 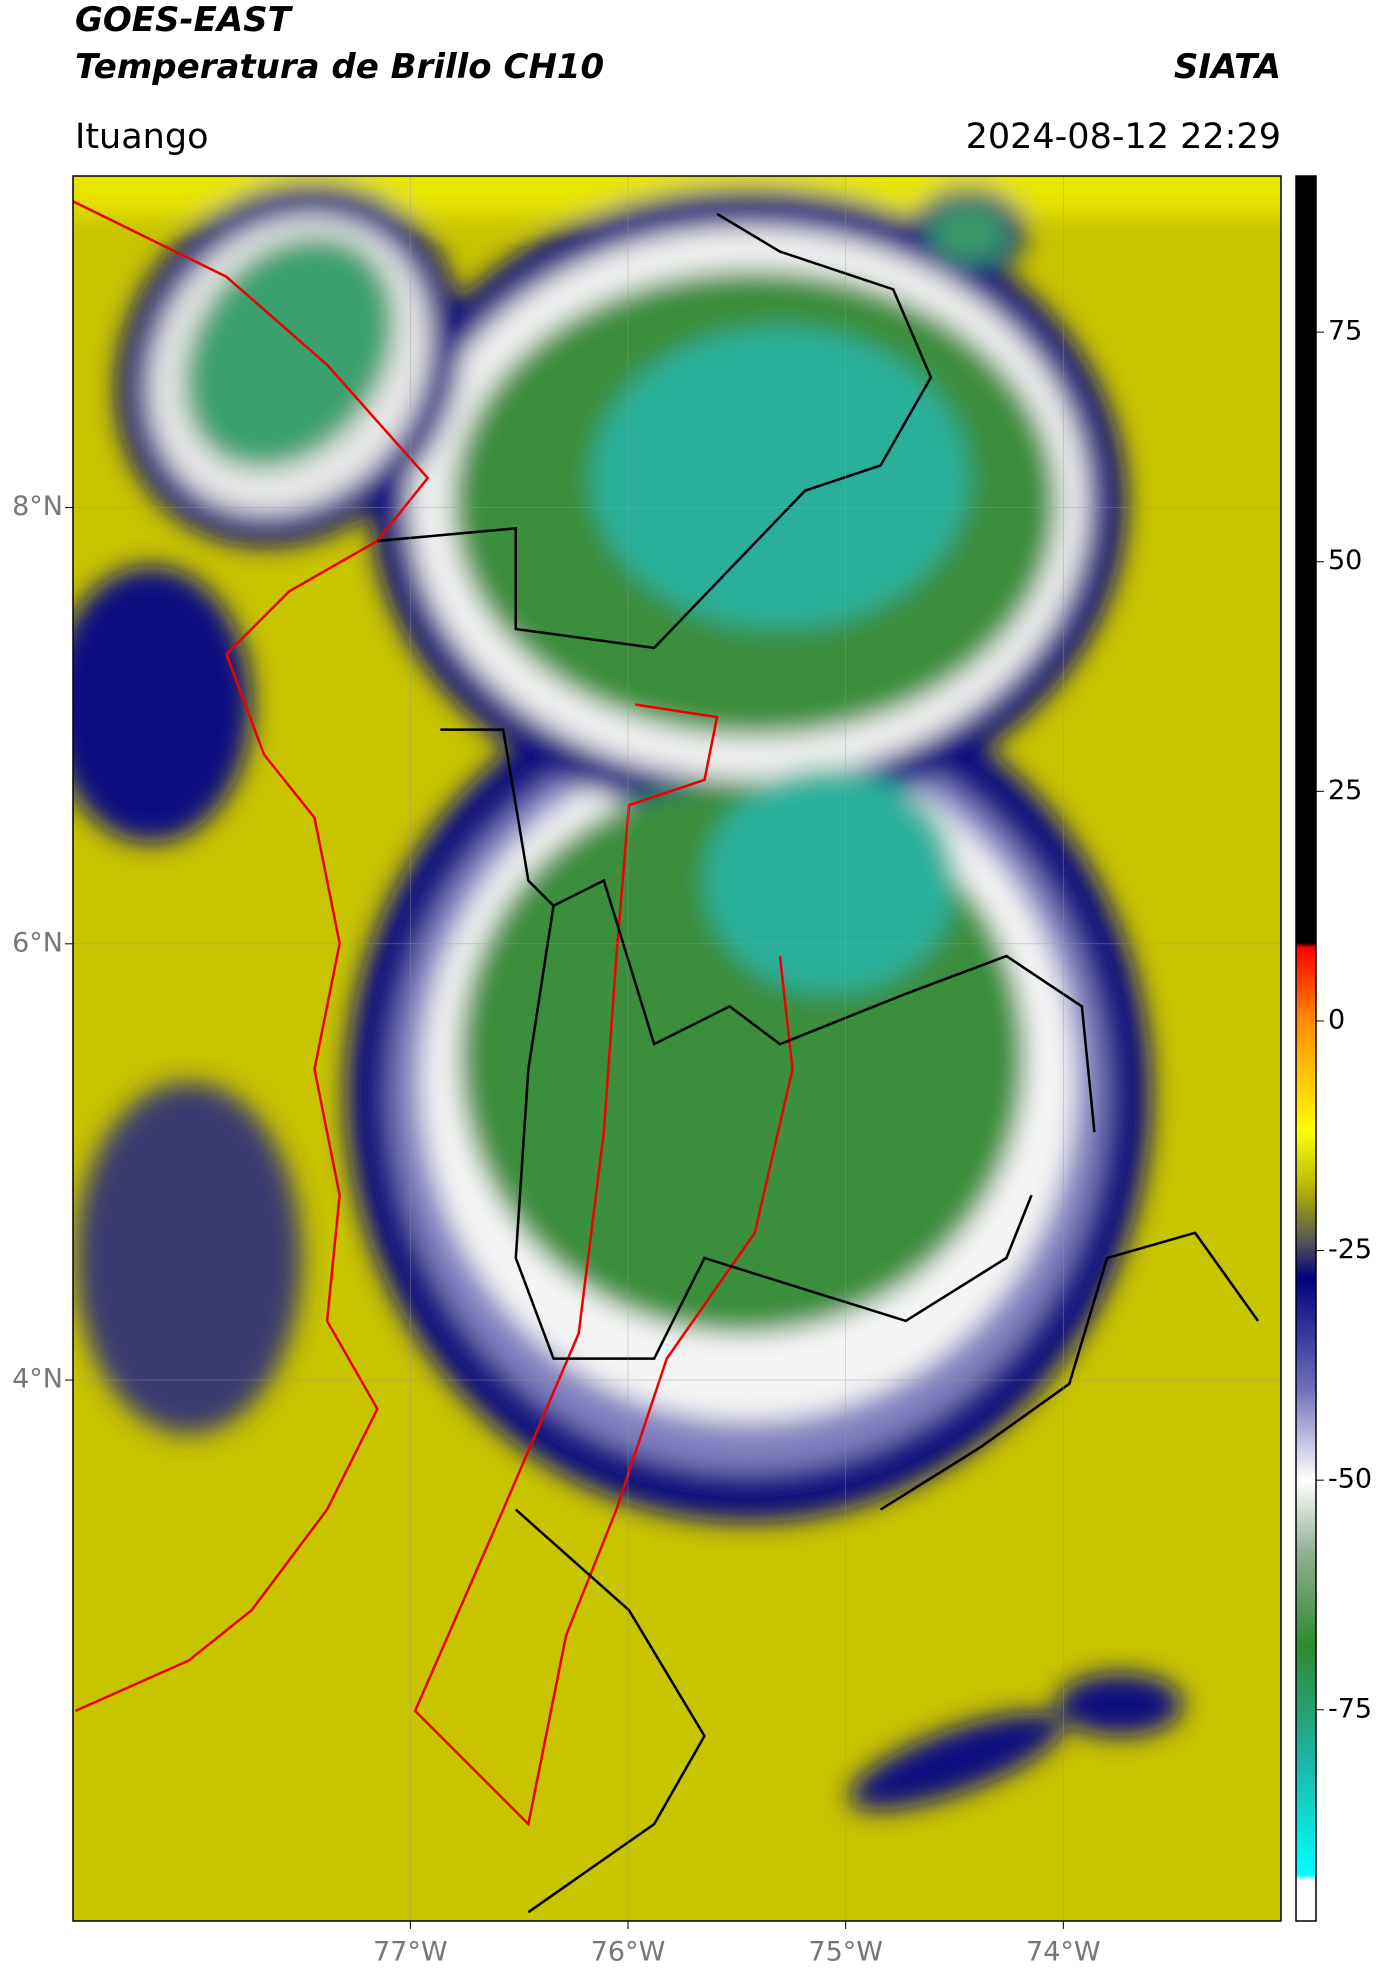 I want to click on datetime: 2024-08-12 22:29, so click(x=1123, y=137).